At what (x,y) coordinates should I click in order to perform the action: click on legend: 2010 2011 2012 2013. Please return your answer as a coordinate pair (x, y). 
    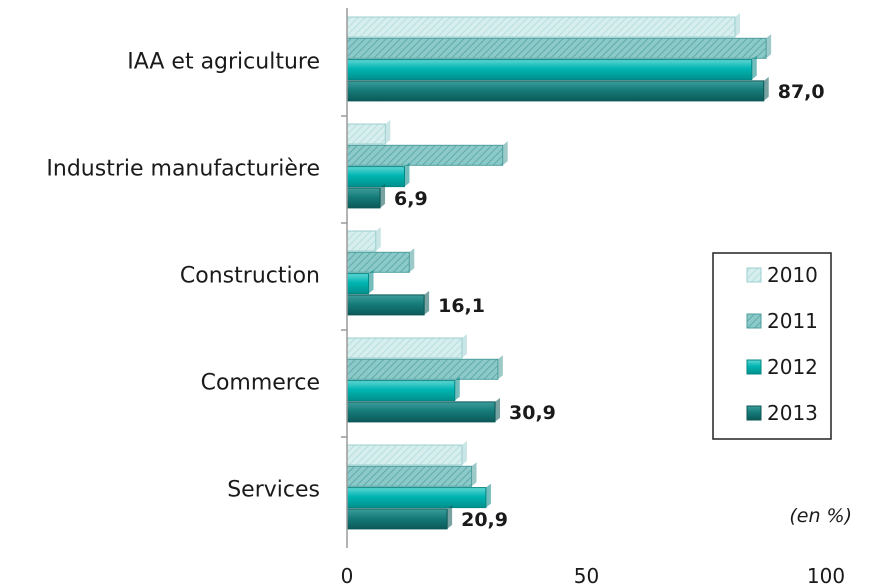
    Looking at the image, I should click on (772, 346).